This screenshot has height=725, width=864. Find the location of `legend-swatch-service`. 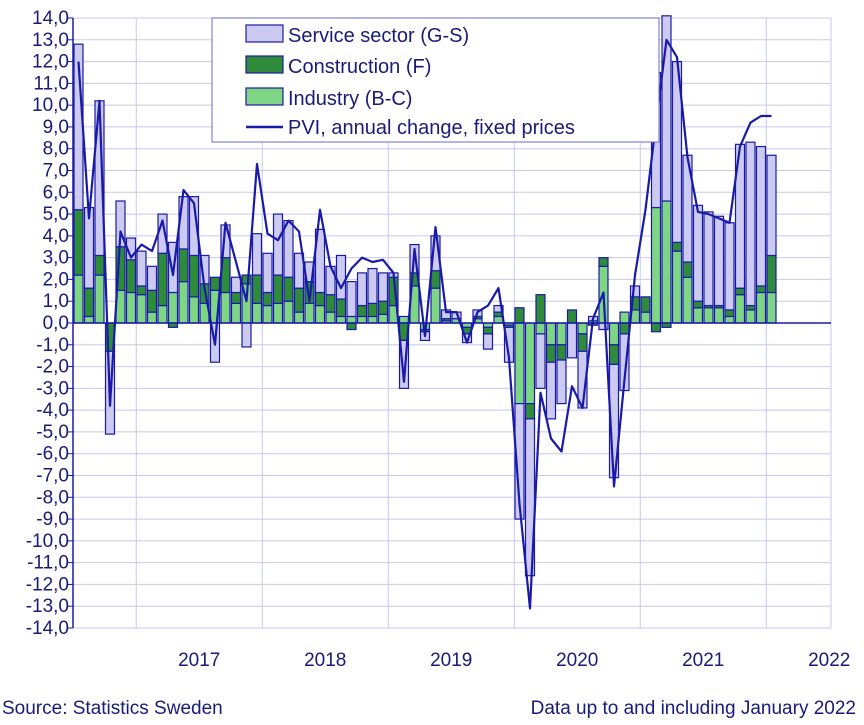

legend-swatch-service is located at coordinates (264, 33).